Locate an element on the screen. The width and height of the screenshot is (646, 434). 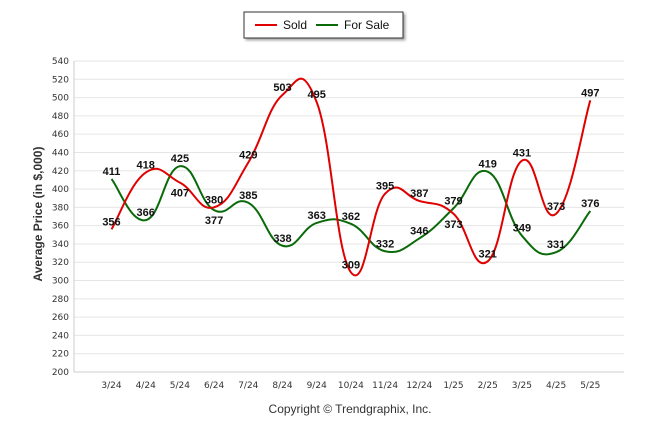
data-label-sold: 380 is located at coordinates (214, 200).